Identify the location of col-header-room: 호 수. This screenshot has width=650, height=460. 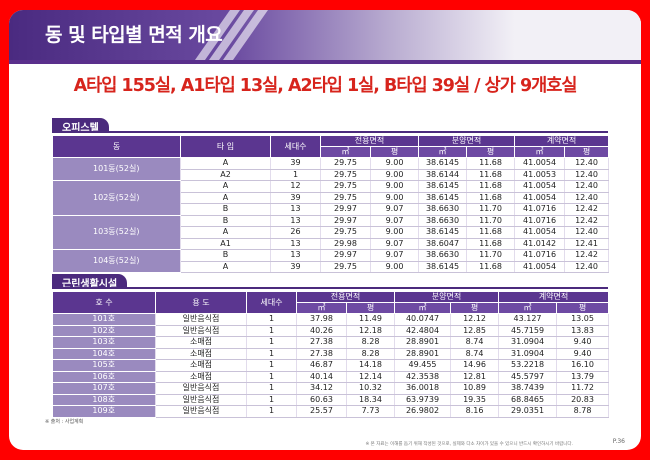
(104, 302).